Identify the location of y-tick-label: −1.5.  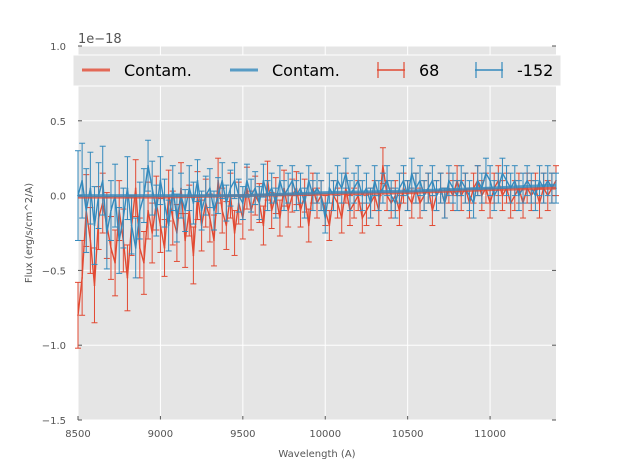
(54, 421).